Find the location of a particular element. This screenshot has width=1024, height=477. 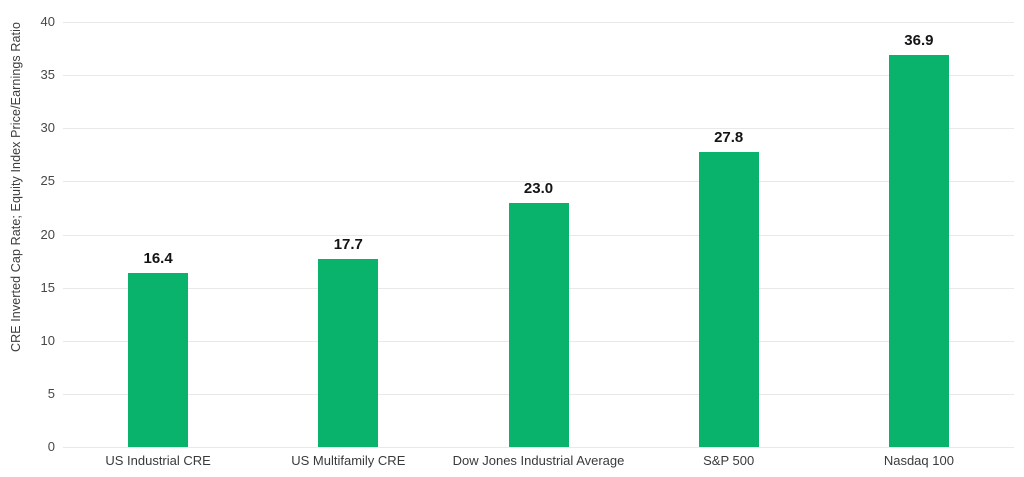

y-tick-label: 20 is located at coordinates (47, 234).